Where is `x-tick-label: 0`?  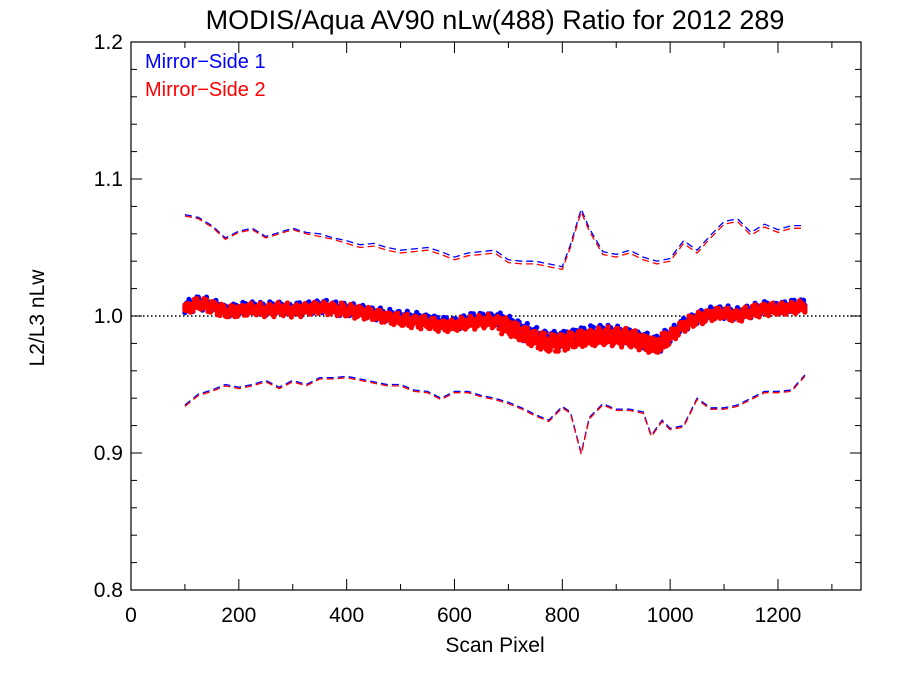 x-tick-label: 0 is located at coordinates (131, 615).